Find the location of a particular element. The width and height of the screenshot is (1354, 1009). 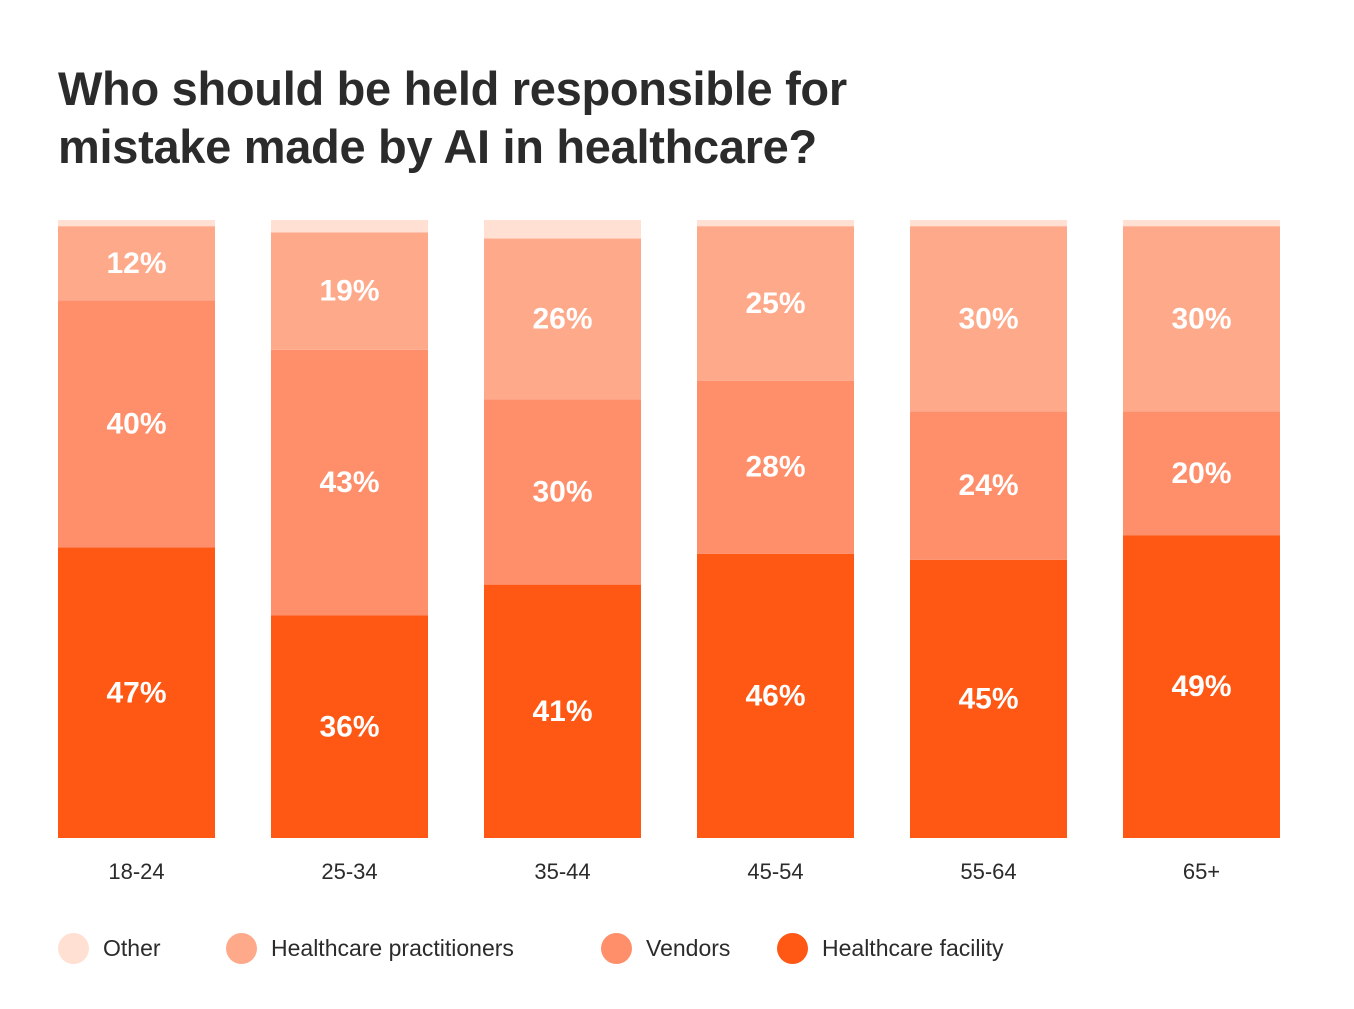

legend-label-healthcare-facility: Healthcare facility is located at coordinates (913, 947).